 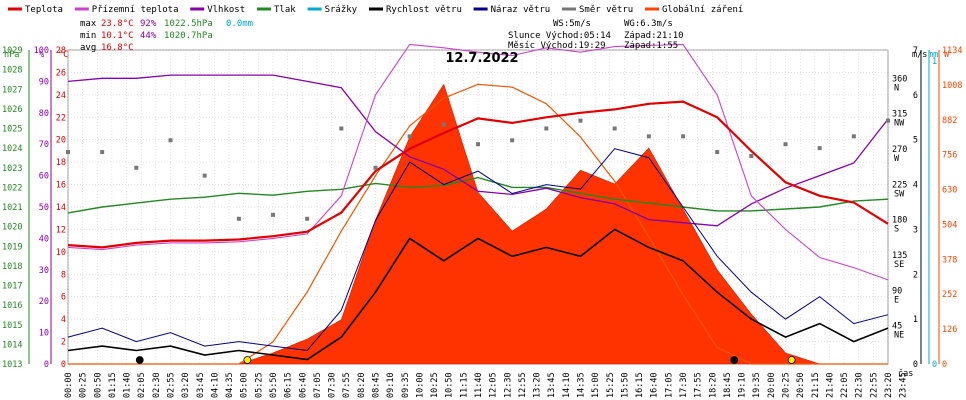 What do you see at coordinates (669, 385) in the screenshot?
I see `tick-x: 17:05` at bounding box center [669, 385].